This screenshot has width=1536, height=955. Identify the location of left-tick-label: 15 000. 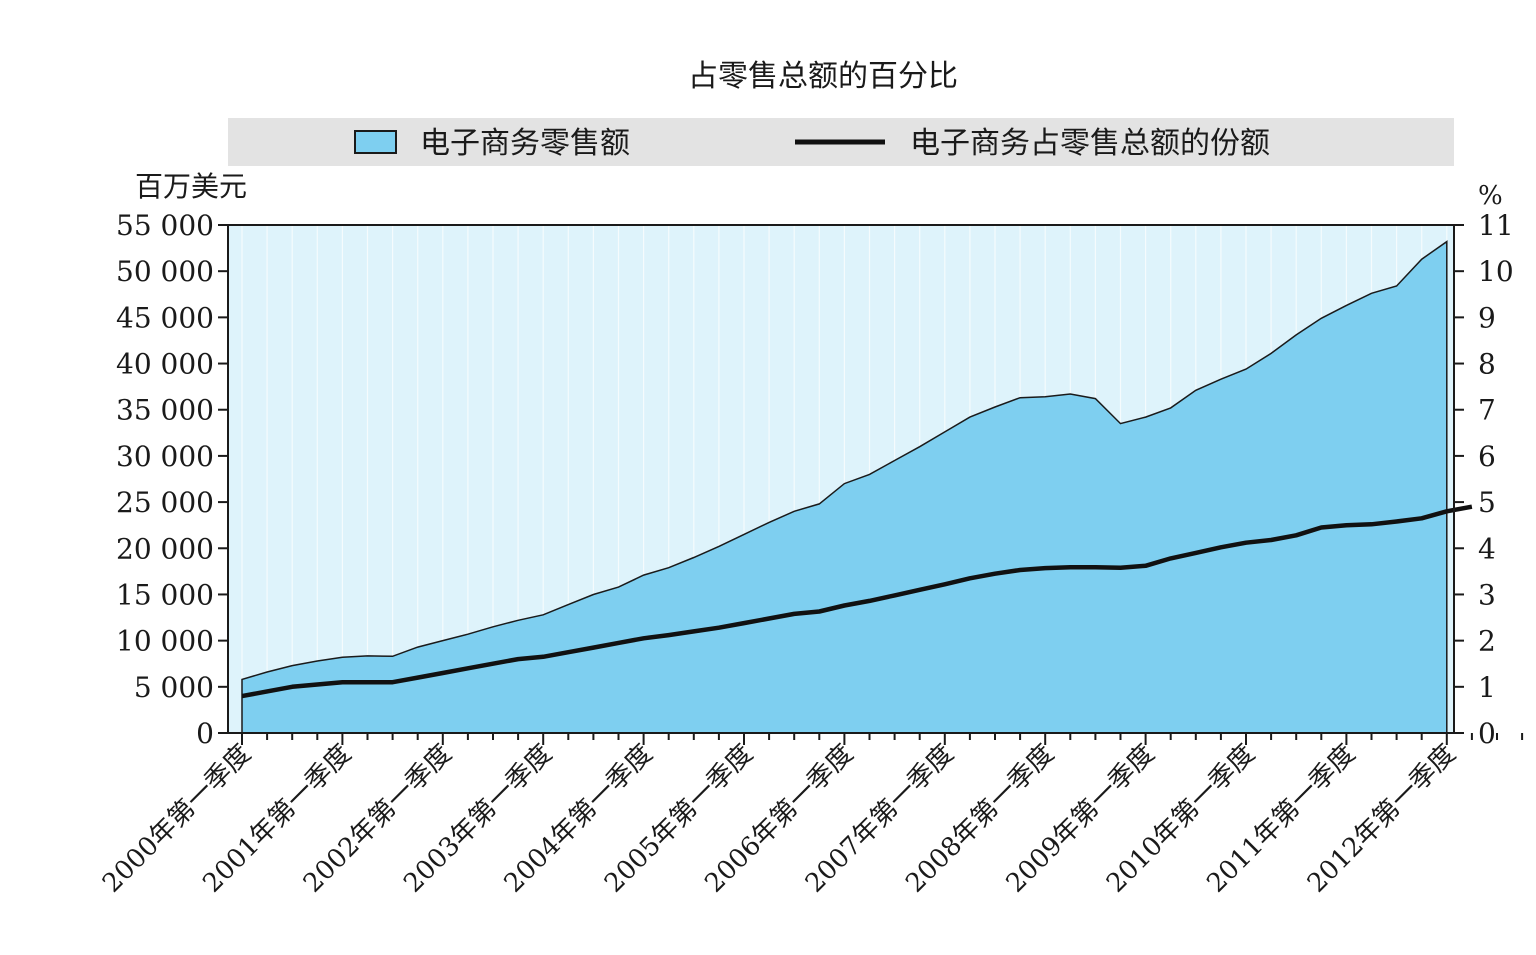
(165, 594).